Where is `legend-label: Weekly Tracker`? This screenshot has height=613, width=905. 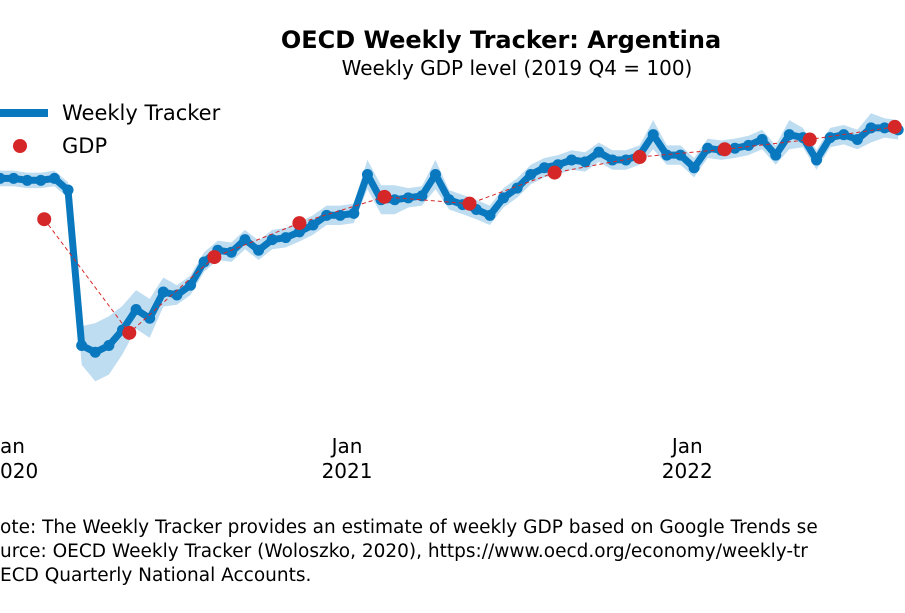 legend-label: Weekly Tracker is located at coordinates (141, 113).